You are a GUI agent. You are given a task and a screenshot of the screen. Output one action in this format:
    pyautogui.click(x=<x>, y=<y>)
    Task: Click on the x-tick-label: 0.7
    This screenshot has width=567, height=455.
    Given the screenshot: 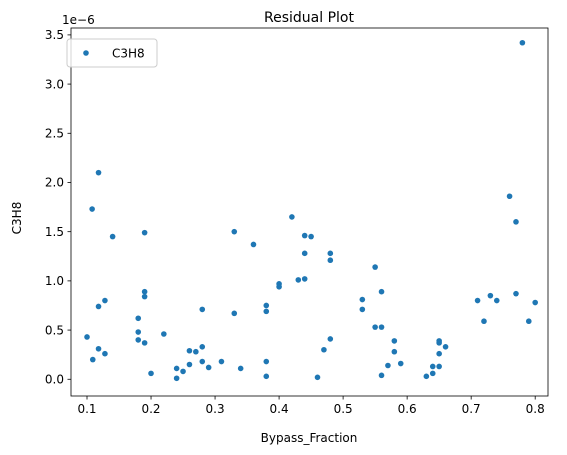 What is the action you would take?
    pyautogui.click(x=471, y=409)
    